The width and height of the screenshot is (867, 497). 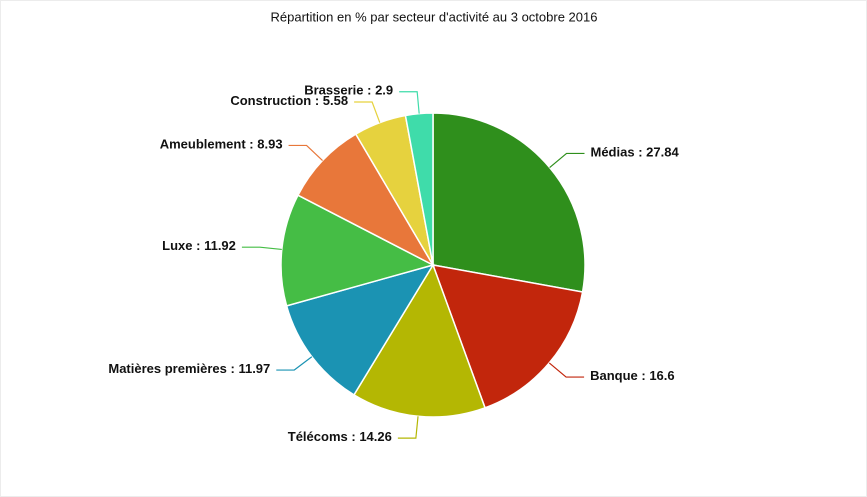 I want to click on slice-label-name: Télécoms, so click(x=318, y=437).